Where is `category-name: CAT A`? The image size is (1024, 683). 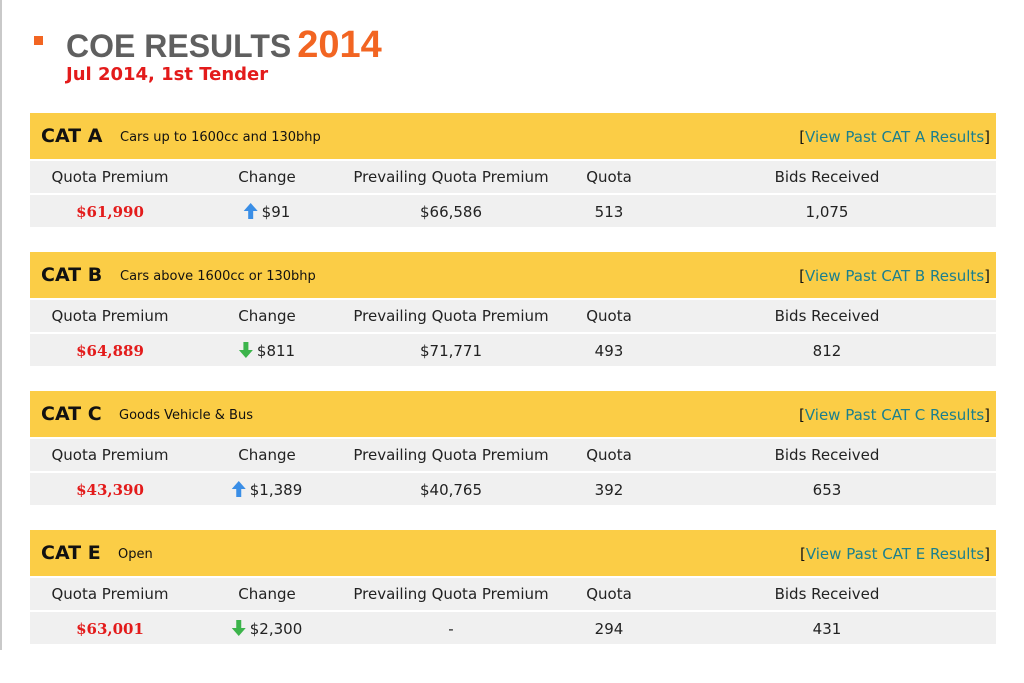 category-name: CAT A is located at coordinates (72, 136).